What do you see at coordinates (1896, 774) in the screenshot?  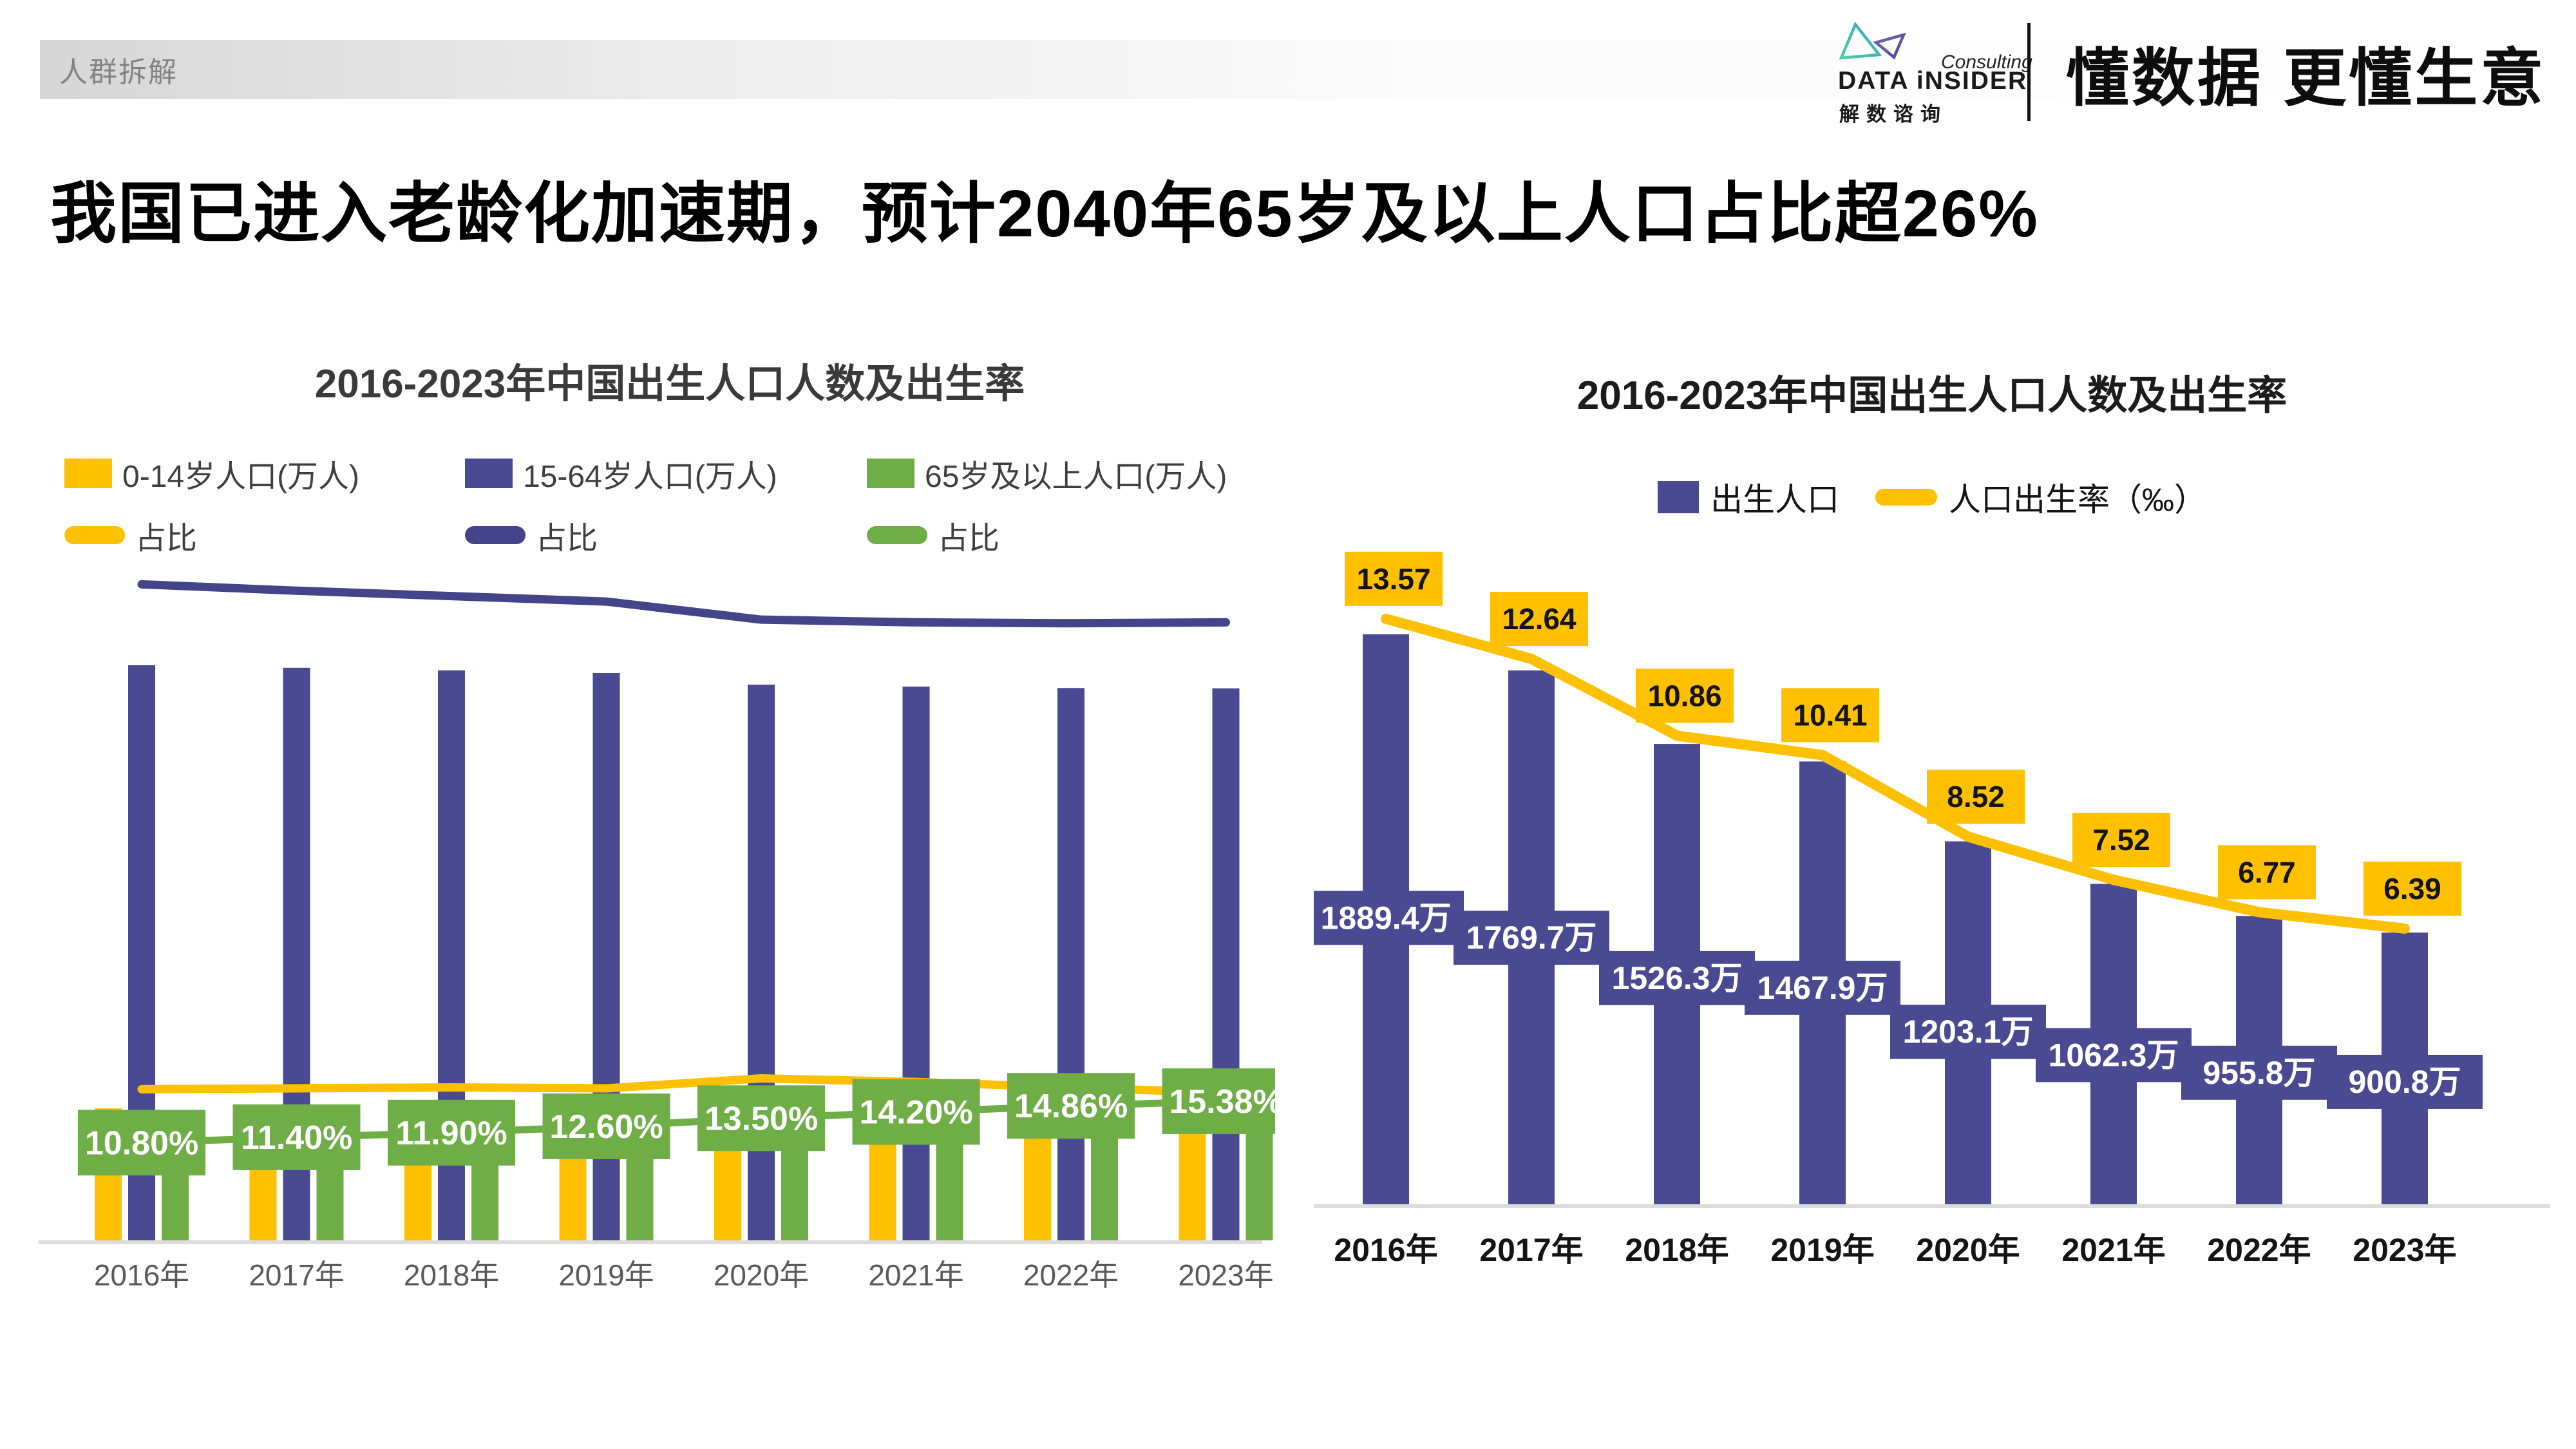 I see `line-人口出生率（‰）` at bounding box center [1896, 774].